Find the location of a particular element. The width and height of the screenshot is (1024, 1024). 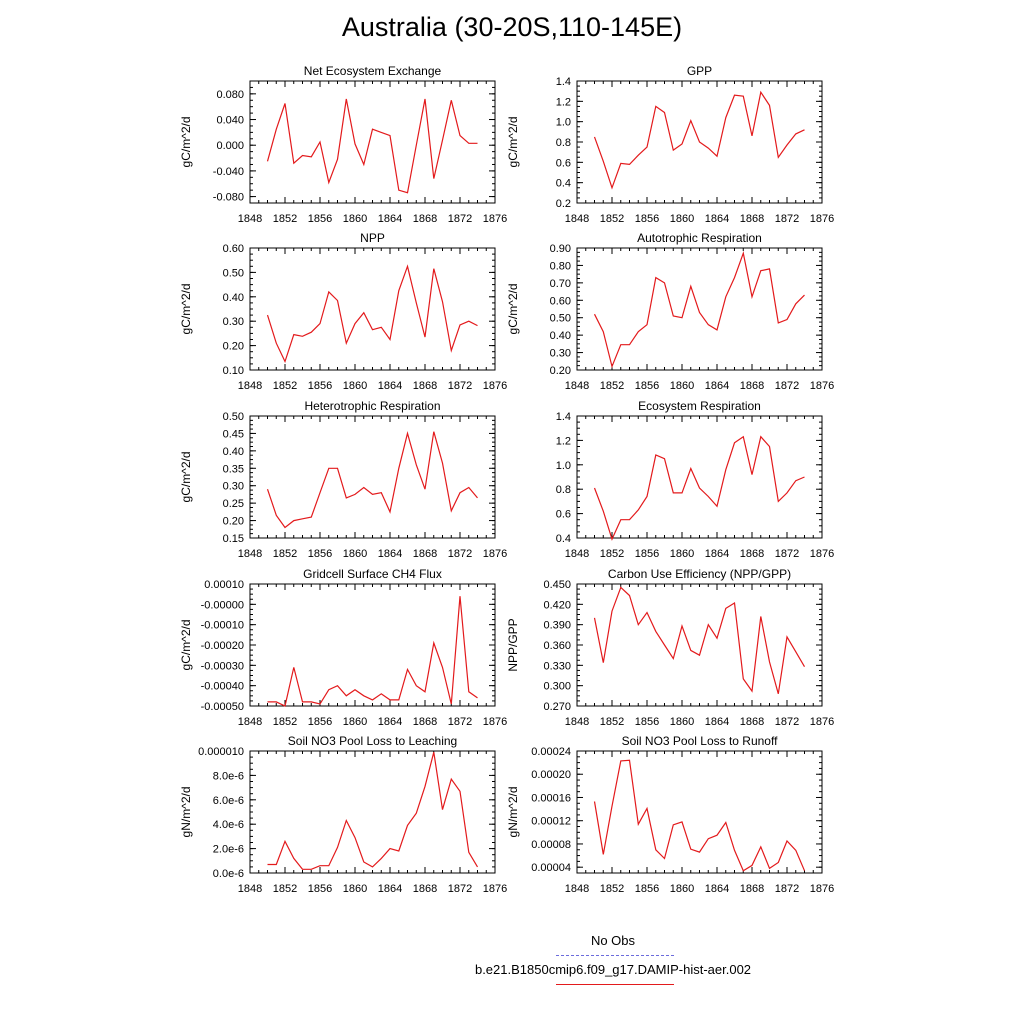

panel-3-xtick-label: 1848 is located at coordinates (577, 386).